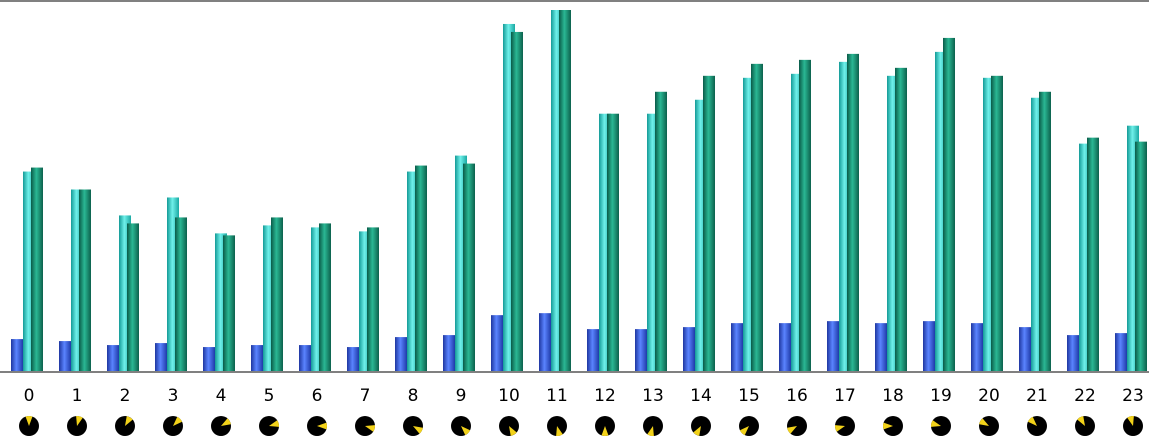  I want to click on x-tick-label: 23, so click(1133, 396).